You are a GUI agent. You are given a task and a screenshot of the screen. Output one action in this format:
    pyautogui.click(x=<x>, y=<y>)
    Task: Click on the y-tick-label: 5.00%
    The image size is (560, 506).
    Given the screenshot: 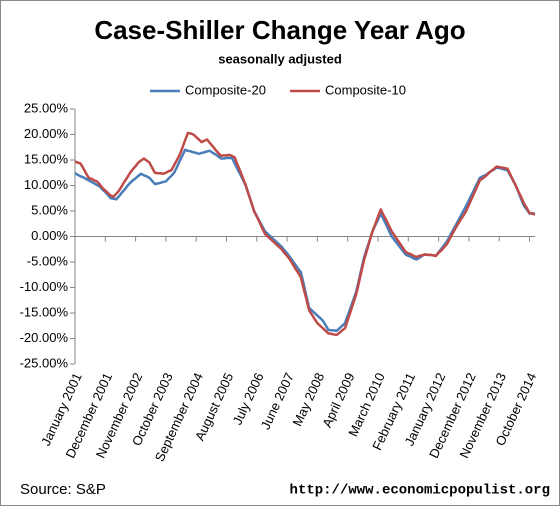 What is the action you would take?
    pyautogui.click(x=49, y=209)
    